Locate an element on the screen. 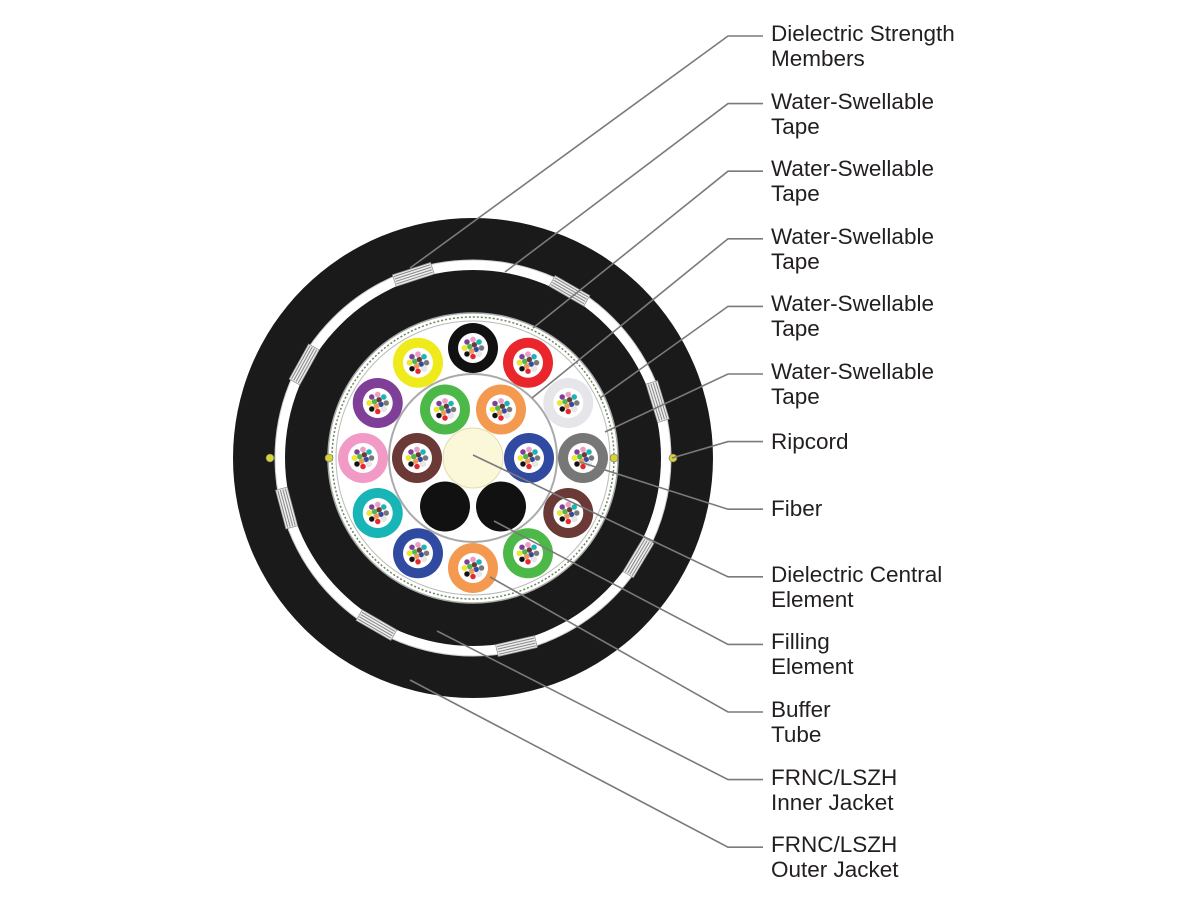  callout-label-line: Filling is located at coordinates (800, 642).